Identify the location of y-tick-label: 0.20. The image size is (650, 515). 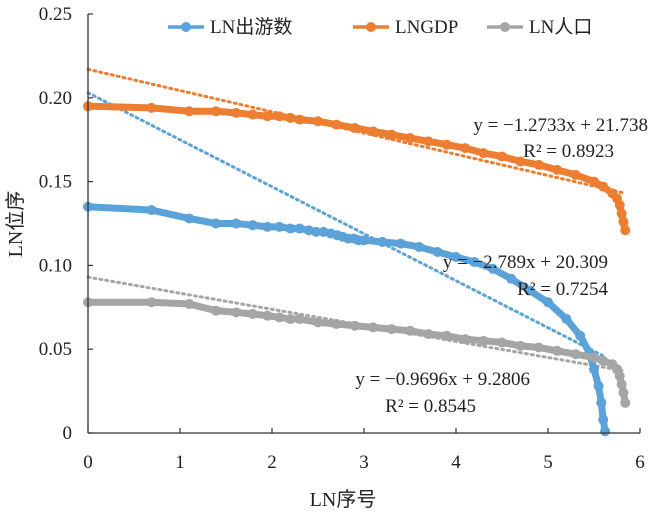
(55, 98).